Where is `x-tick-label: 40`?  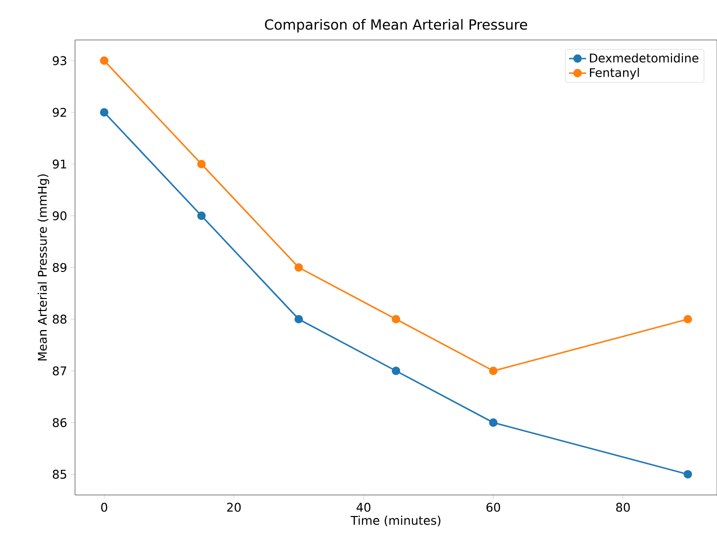
x-tick-label: 40 is located at coordinates (363, 507).